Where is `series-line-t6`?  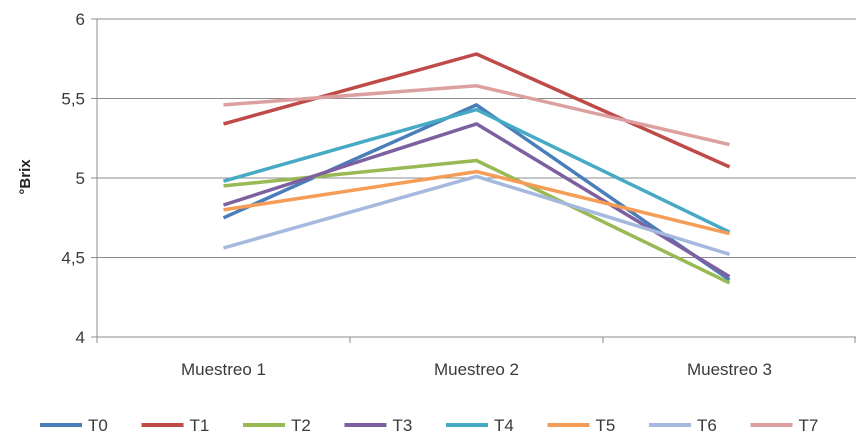 series-line-t6 is located at coordinates (477, 215).